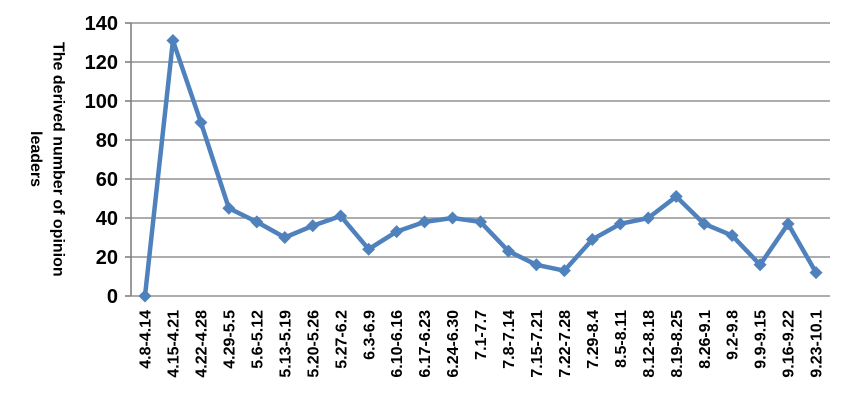 The image size is (851, 417). I want to click on x-tick-label: 4.22-4.28, so click(202, 344).